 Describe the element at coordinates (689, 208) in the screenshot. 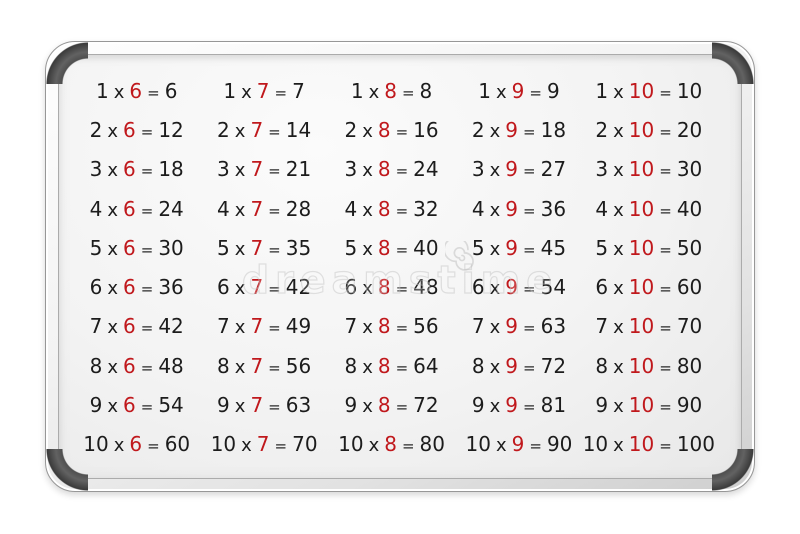

I see `product: 40` at that location.